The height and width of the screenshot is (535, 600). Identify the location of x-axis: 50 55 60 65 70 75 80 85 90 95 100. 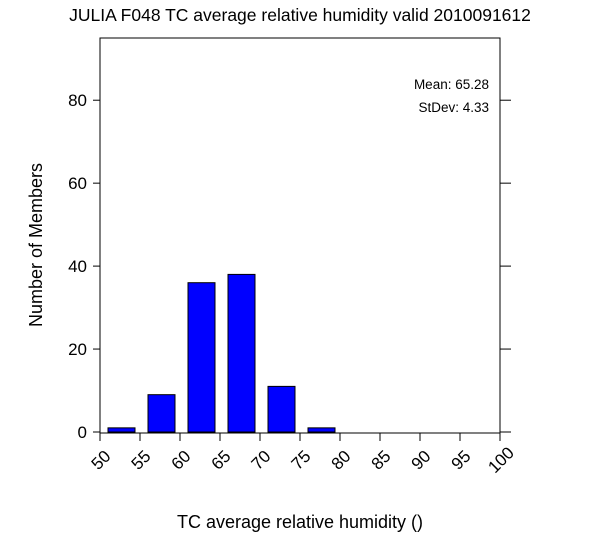
(303, 455).